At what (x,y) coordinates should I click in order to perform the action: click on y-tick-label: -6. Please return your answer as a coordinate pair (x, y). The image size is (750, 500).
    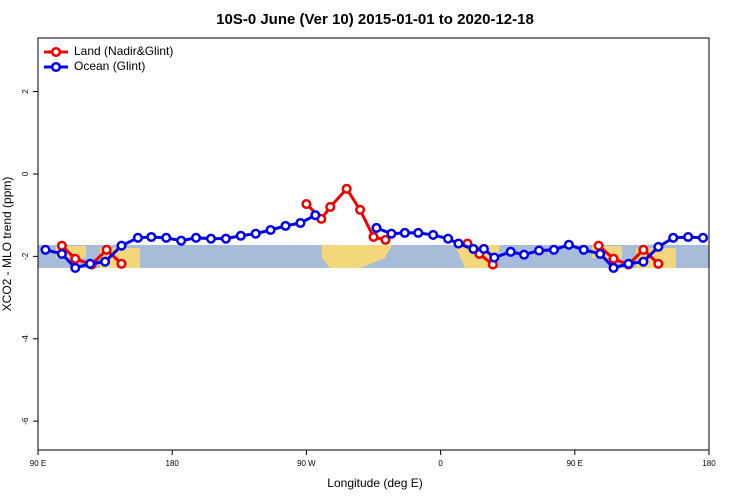
    Looking at the image, I should click on (25, 421).